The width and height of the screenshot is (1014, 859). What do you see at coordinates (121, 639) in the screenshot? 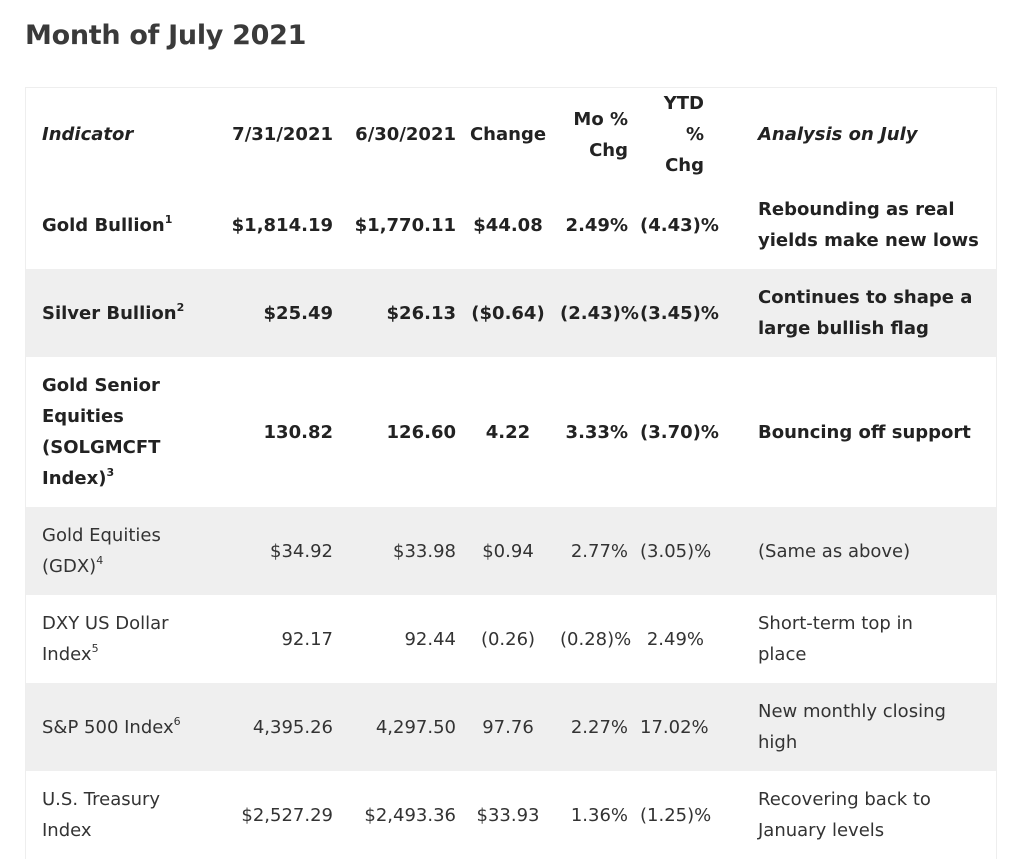
I see `cell-indicator: DXY US Dollar Index5` at bounding box center [121, 639].